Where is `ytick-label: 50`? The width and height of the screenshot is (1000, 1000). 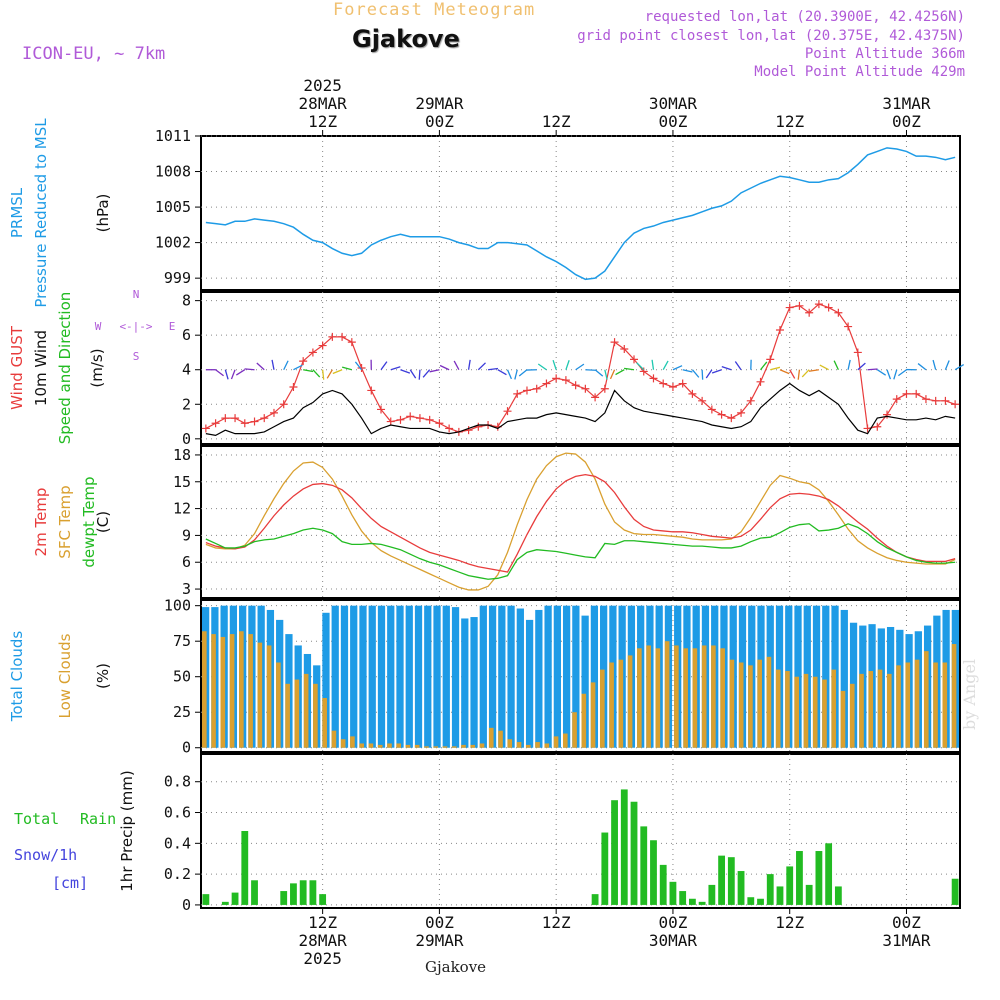
ytick-label: 50 is located at coordinates (182, 677).